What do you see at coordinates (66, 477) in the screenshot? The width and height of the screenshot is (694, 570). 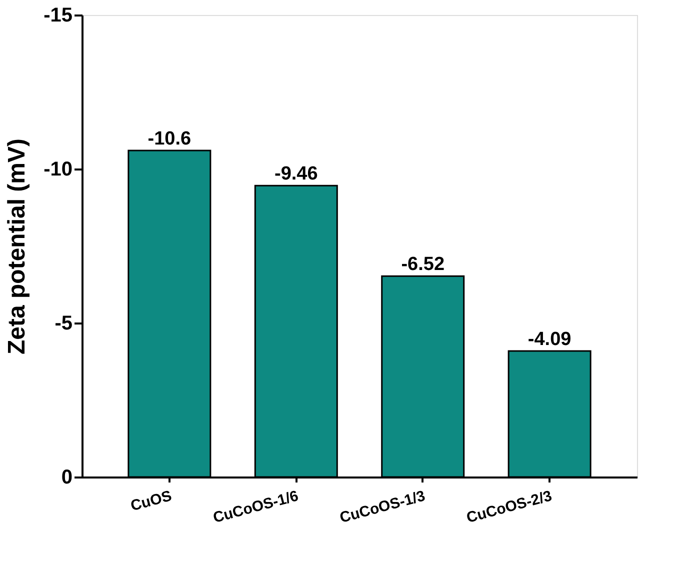 I see `y-tick-label: 0` at bounding box center [66, 477].